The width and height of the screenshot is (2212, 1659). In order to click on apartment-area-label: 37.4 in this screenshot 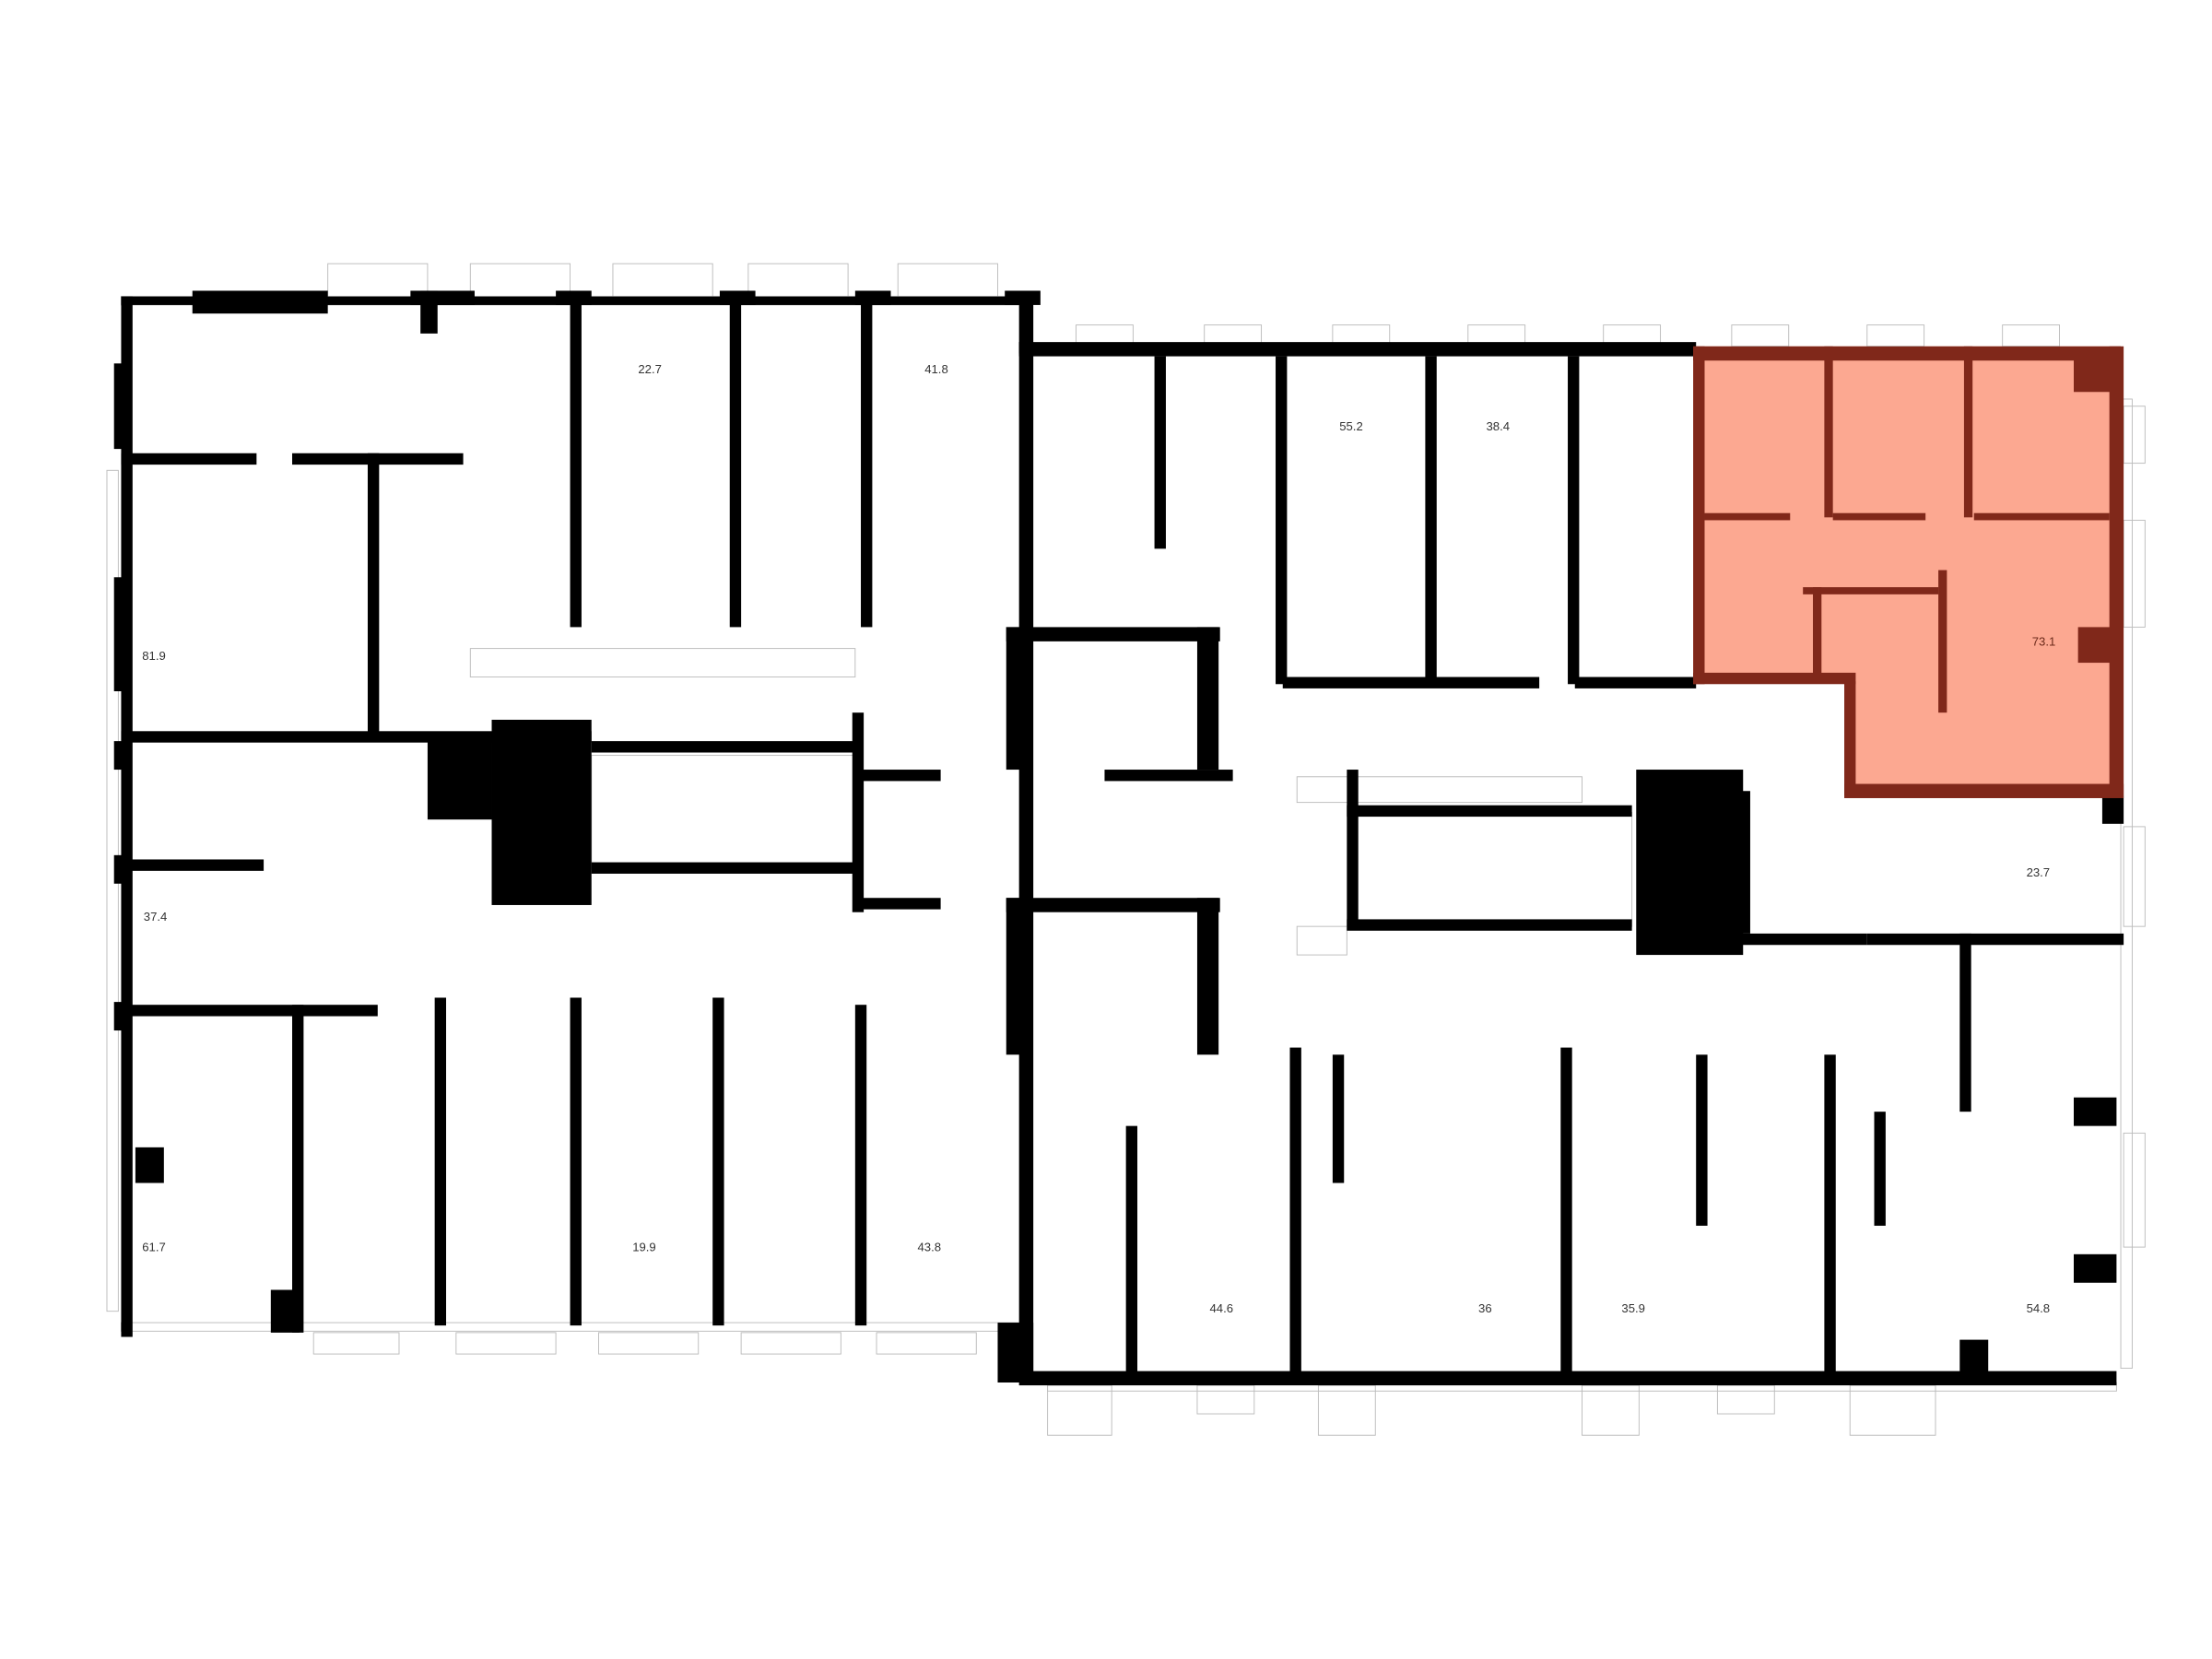, I will do `click(156, 917)`.